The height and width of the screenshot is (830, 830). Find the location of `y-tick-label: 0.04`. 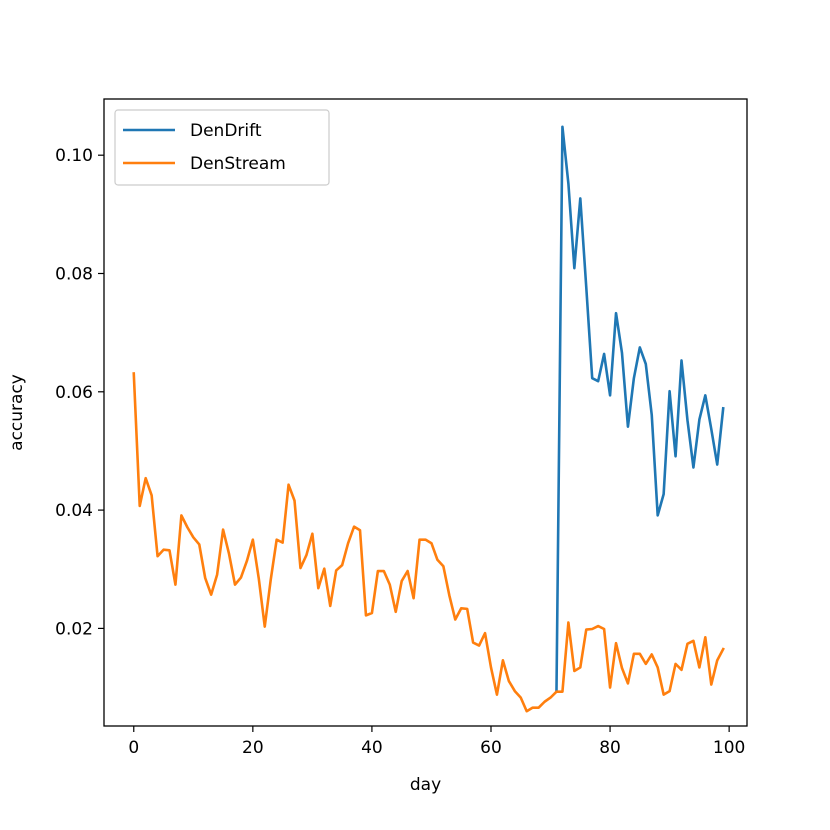

y-tick-label: 0.04 is located at coordinates (74, 511).